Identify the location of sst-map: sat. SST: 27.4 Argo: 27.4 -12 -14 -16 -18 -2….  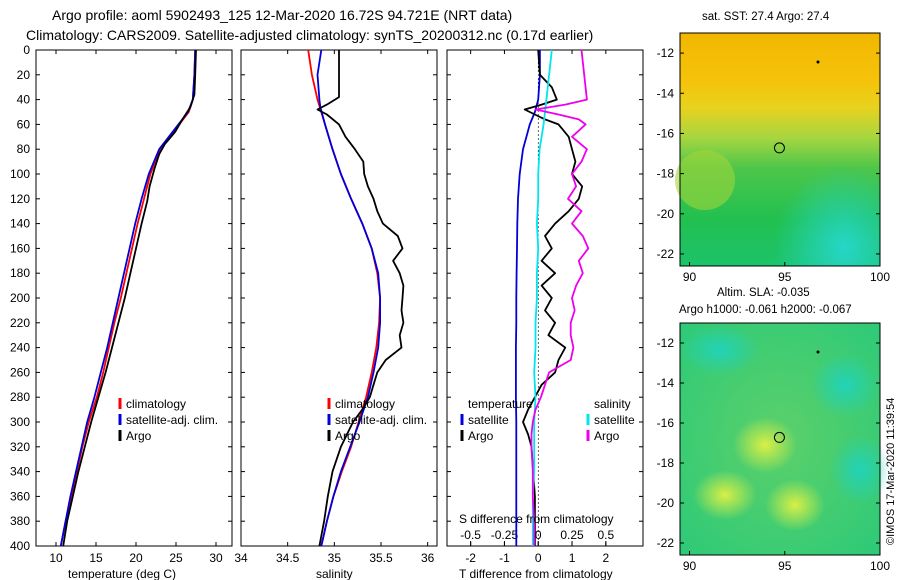
(774, 147).